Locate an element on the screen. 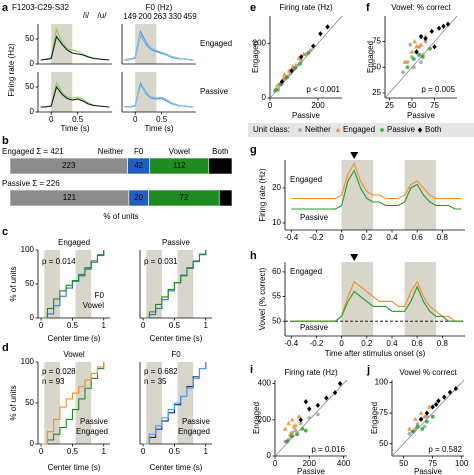  y-tick-label: 0 is located at coordinates (32, 111).